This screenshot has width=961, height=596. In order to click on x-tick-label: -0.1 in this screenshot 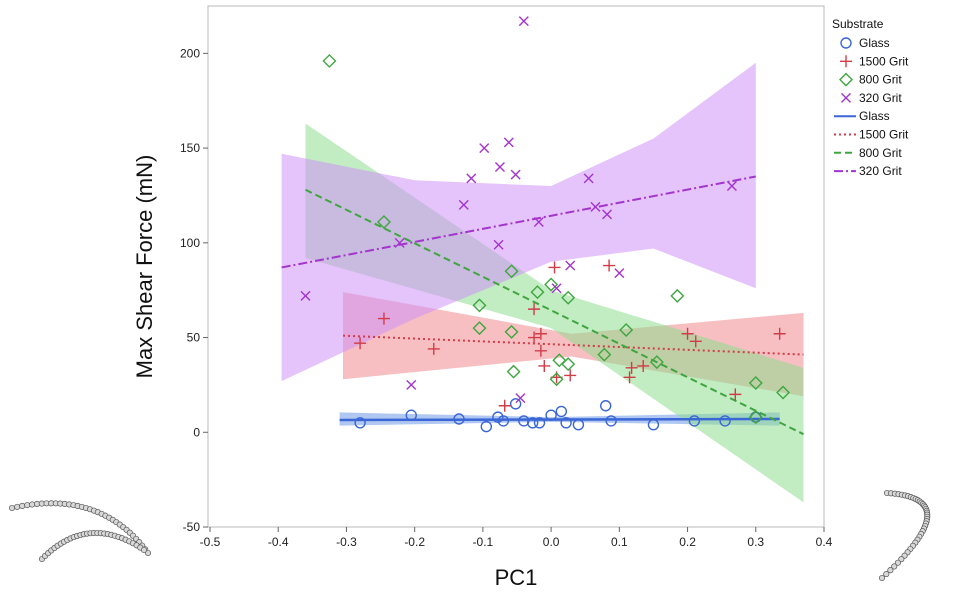, I will do `click(483, 542)`.